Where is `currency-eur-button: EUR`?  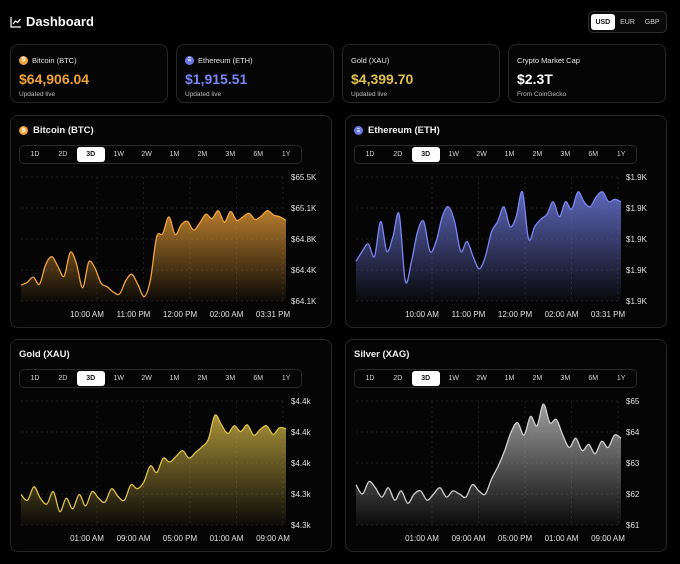 currency-eur-button: EUR is located at coordinates (627, 22).